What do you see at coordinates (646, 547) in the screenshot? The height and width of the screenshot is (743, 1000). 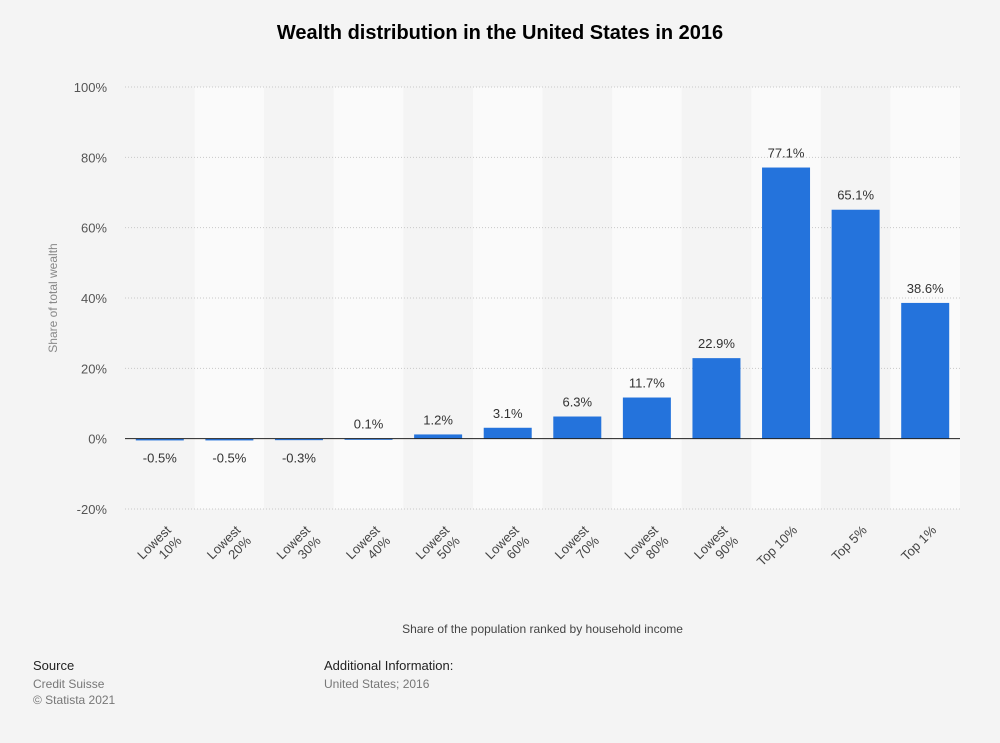 I see `x-tick-label: Lowest80%` at bounding box center [646, 547].